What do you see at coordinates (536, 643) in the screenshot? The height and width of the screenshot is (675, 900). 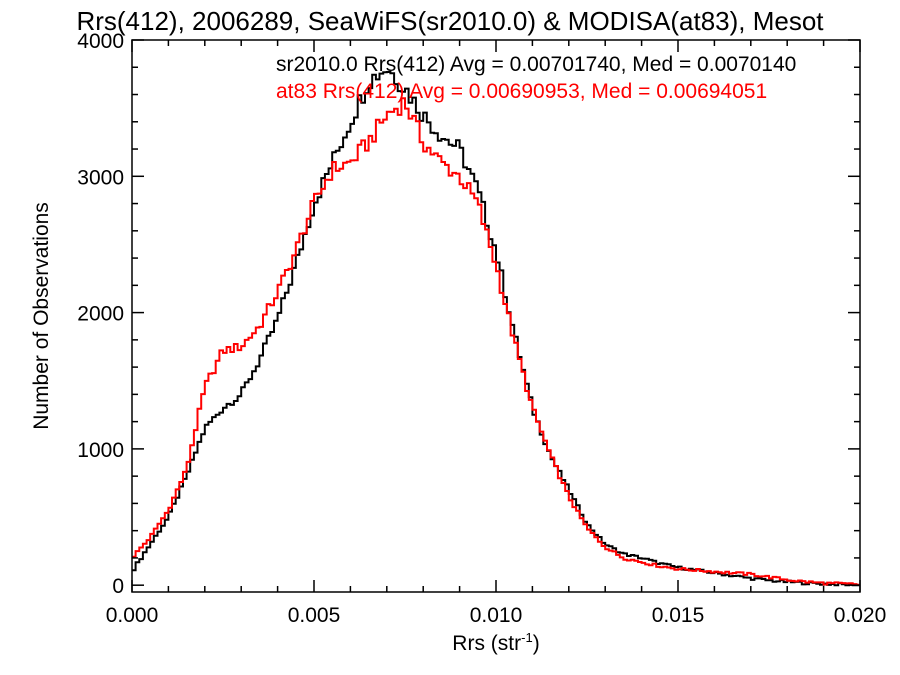 I see `x-axis-label-end: )` at bounding box center [536, 643].